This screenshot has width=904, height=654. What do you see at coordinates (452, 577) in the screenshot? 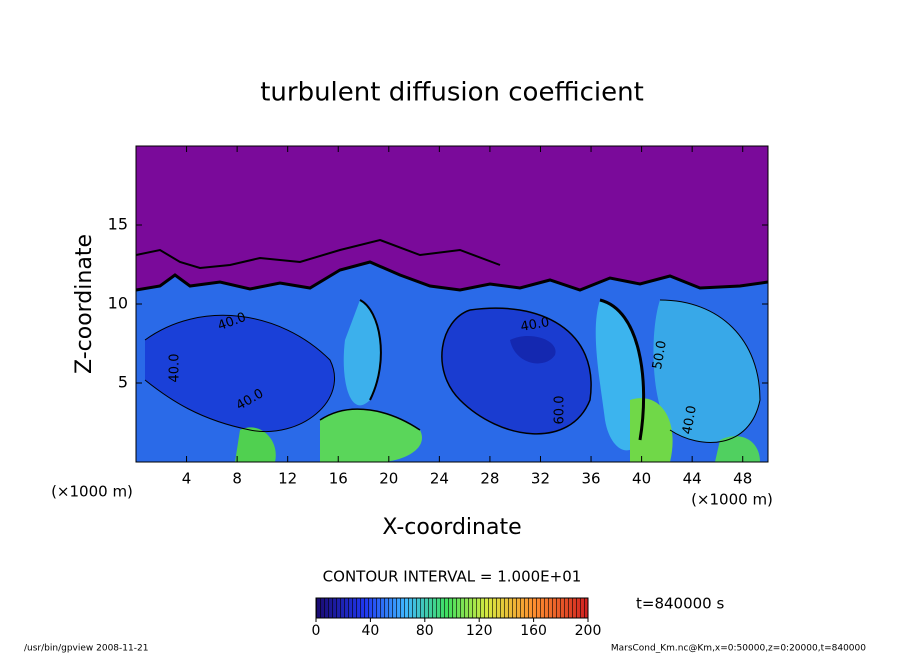
I see `contour-interval: CONTOUR INTERVAL = 1.000E+01` at bounding box center [452, 577].